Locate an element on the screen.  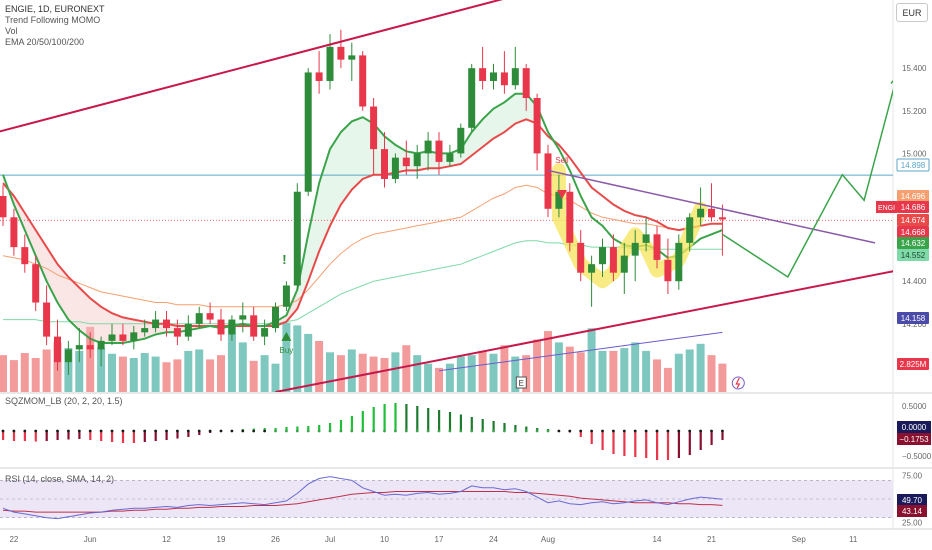
sell-label: Sell is located at coordinates (562, 160).